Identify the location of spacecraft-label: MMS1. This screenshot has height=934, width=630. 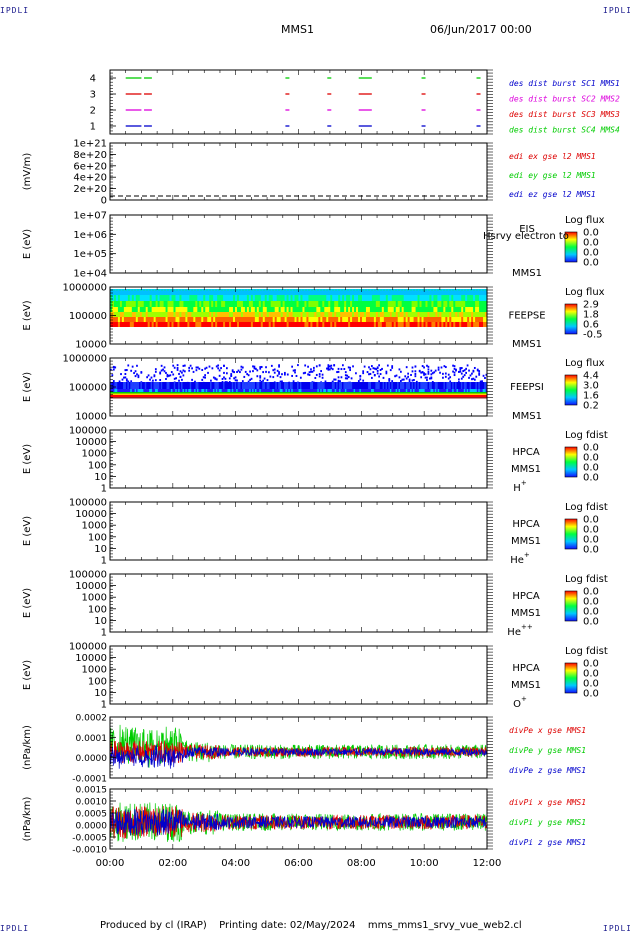
(526, 541).